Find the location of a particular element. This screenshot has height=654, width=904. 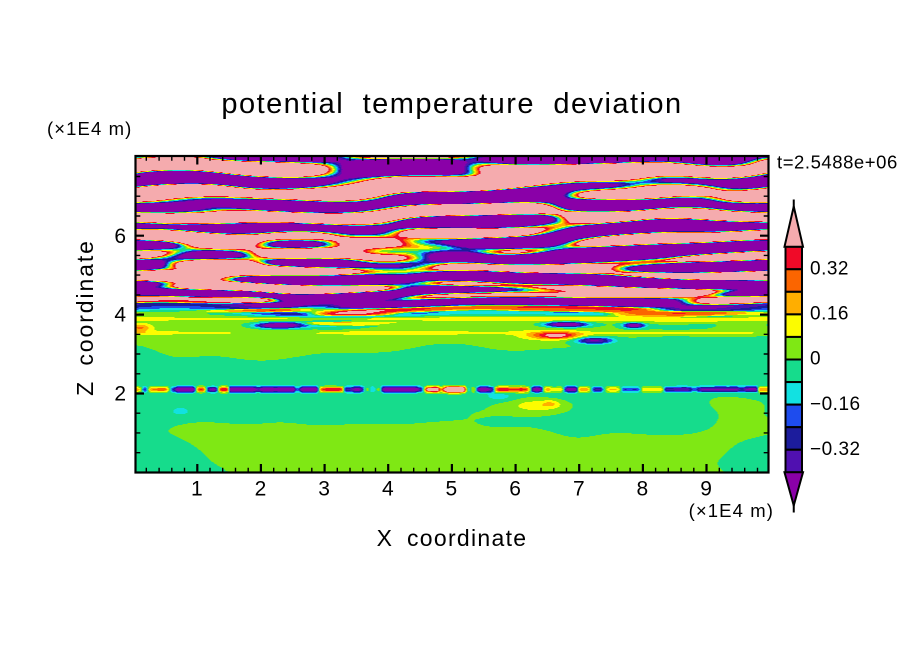

svg-text: X coordinate is located at coordinates (452, 538).